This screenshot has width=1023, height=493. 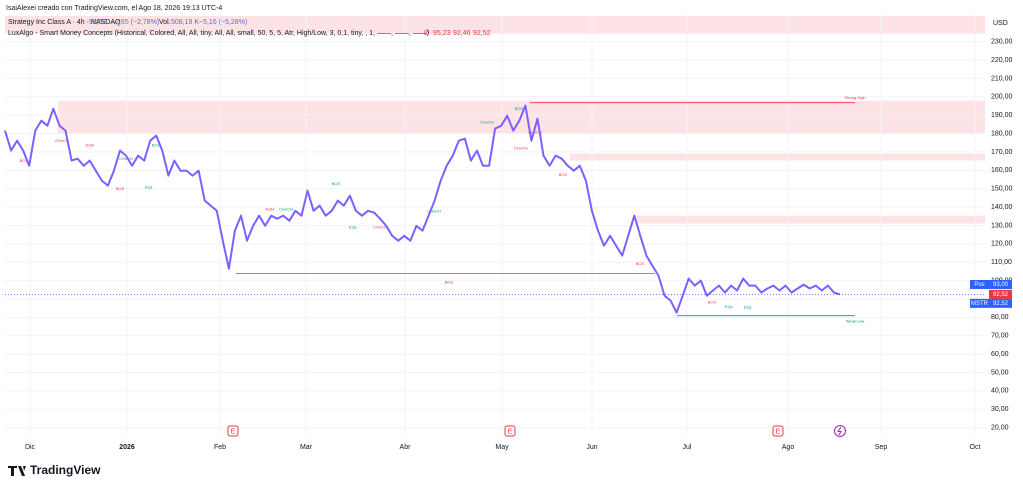 What do you see at coordinates (1002, 60) in the screenshot?
I see `y-tick-label: 220,00` at bounding box center [1002, 60].